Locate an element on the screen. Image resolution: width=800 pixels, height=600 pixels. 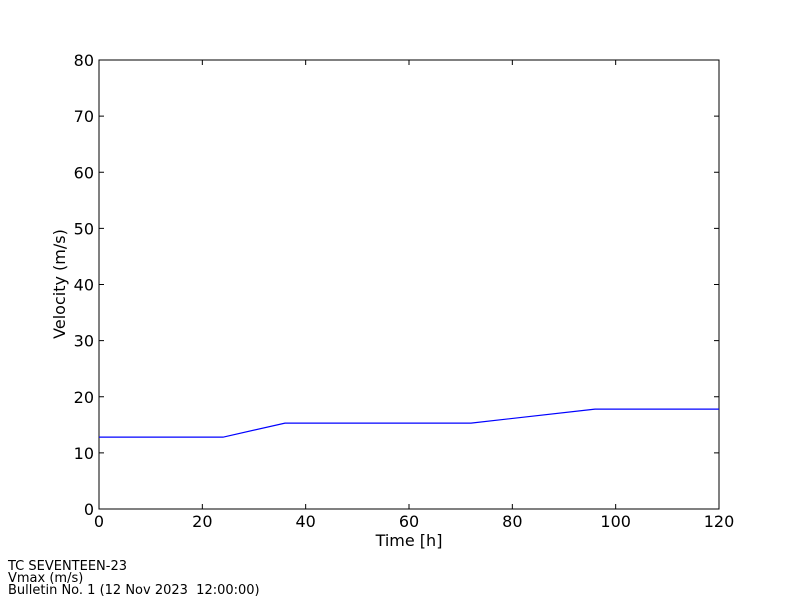
y-tick-label: 20 is located at coordinates (84, 397).